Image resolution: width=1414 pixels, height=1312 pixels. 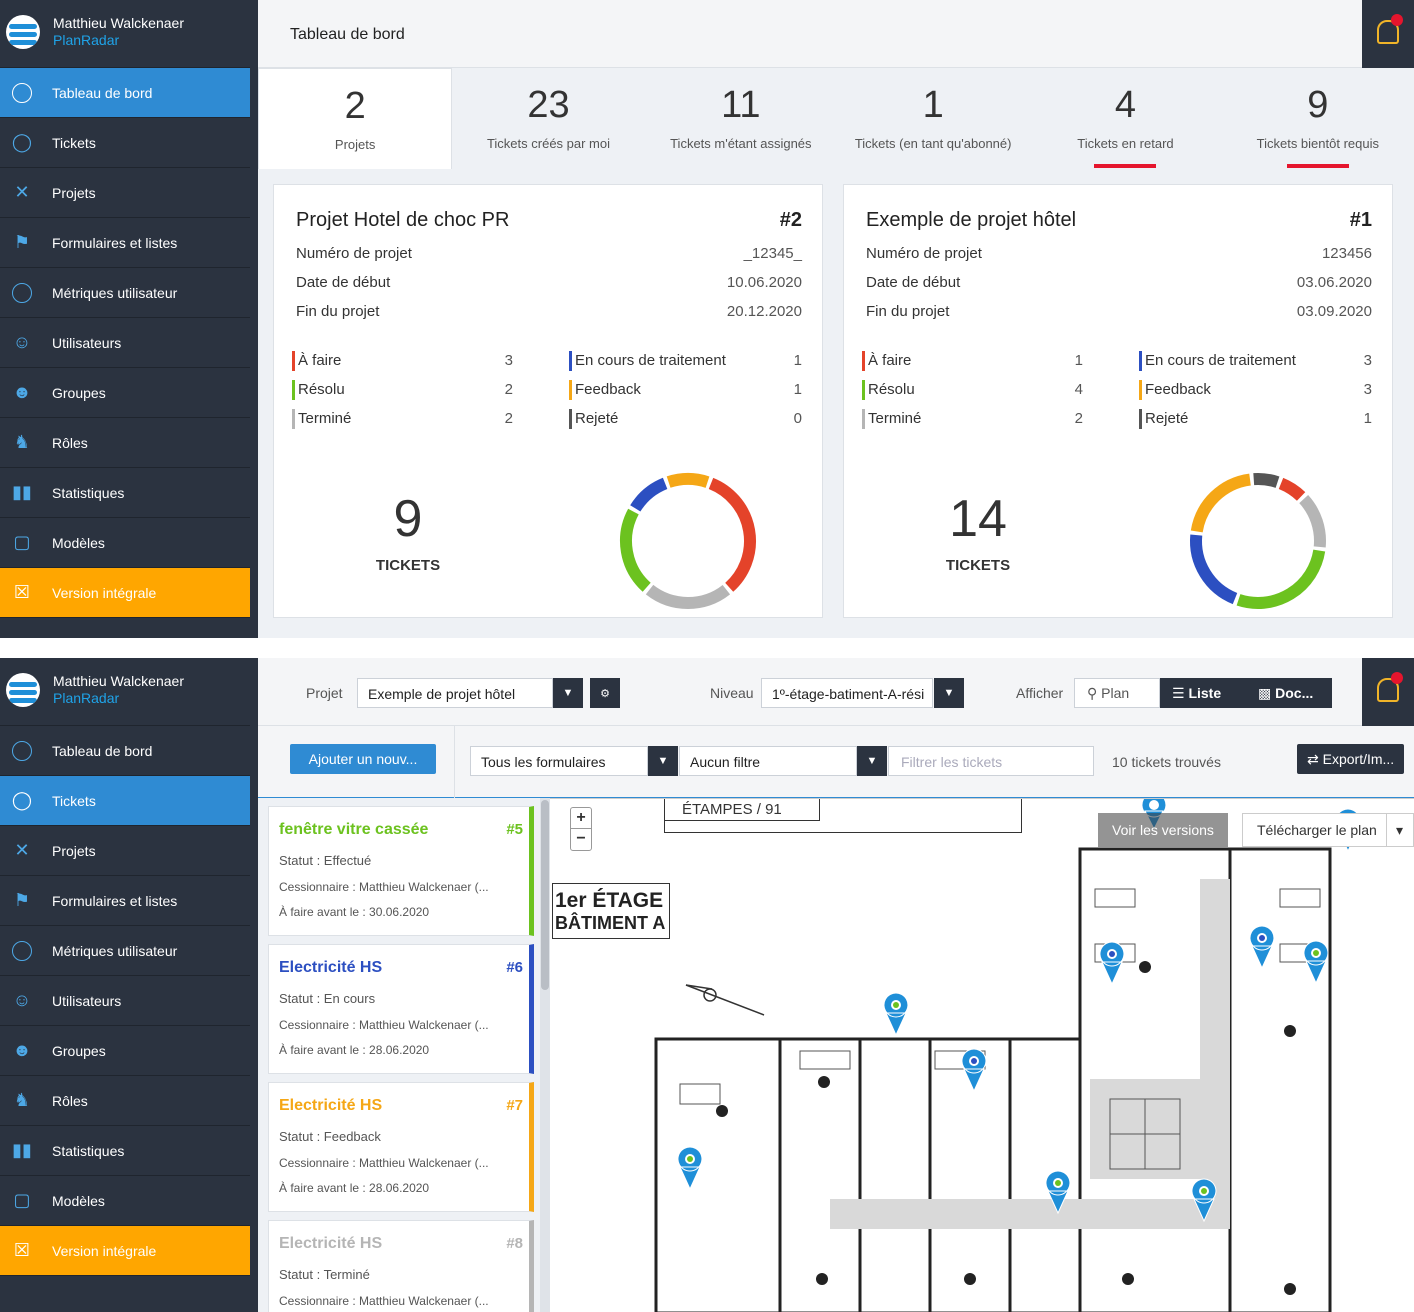 What do you see at coordinates (408, 394) in the screenshot?
I see `status-resolved: Résolu 2` at bounding box center [408, 394].